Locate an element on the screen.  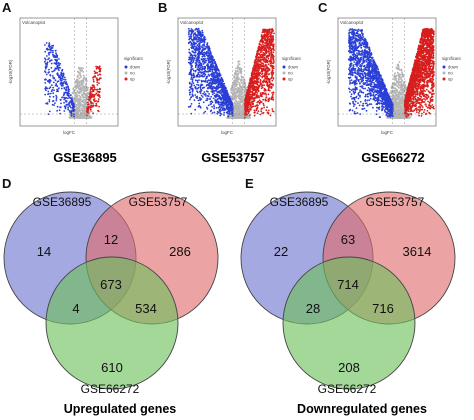
x-axis-label: logFC is located at coordinates (387, 132).